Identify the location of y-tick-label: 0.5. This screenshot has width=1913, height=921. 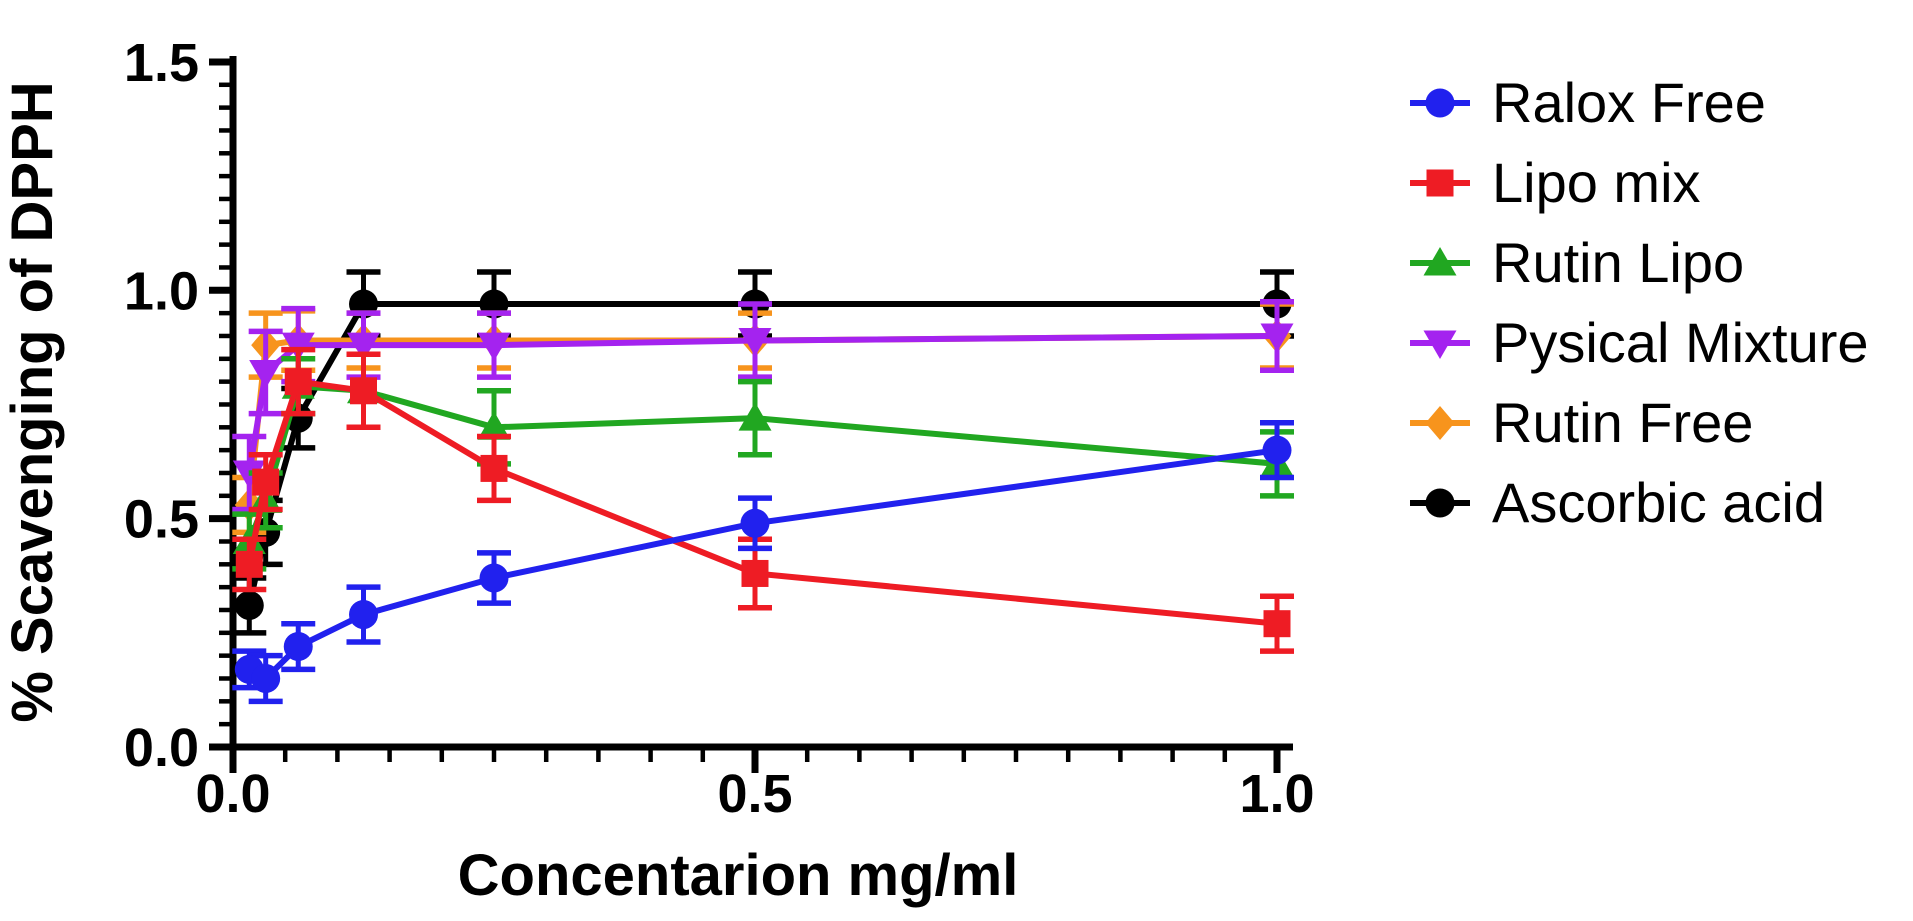
(161, 520).